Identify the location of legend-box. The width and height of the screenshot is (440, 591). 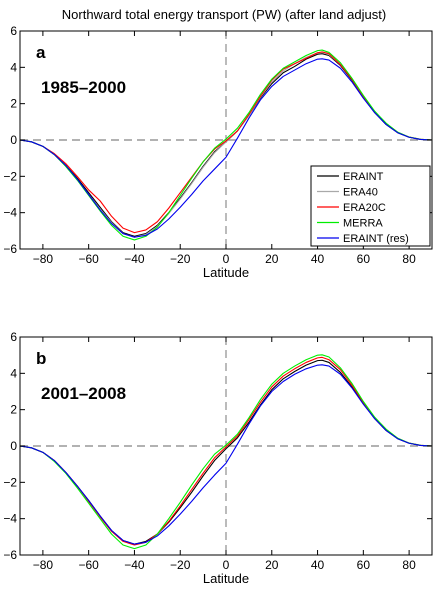
(370, 206).